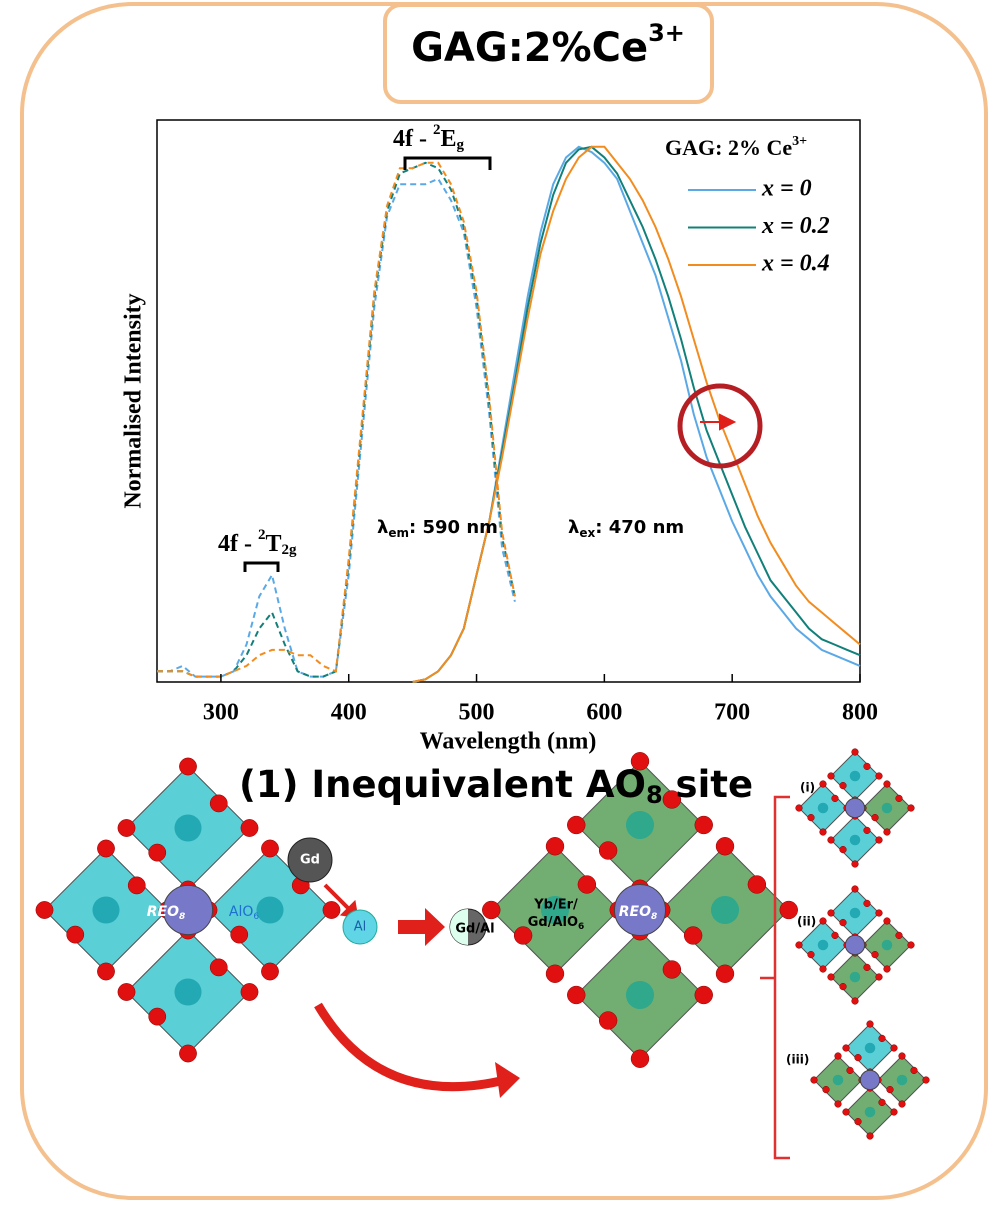 The width and height of the screenshot is (999, 1210). What do you see at coordinates (507, 1080) in the screenshot?
I see `arrow-head` at bounding box center [507, 1080].